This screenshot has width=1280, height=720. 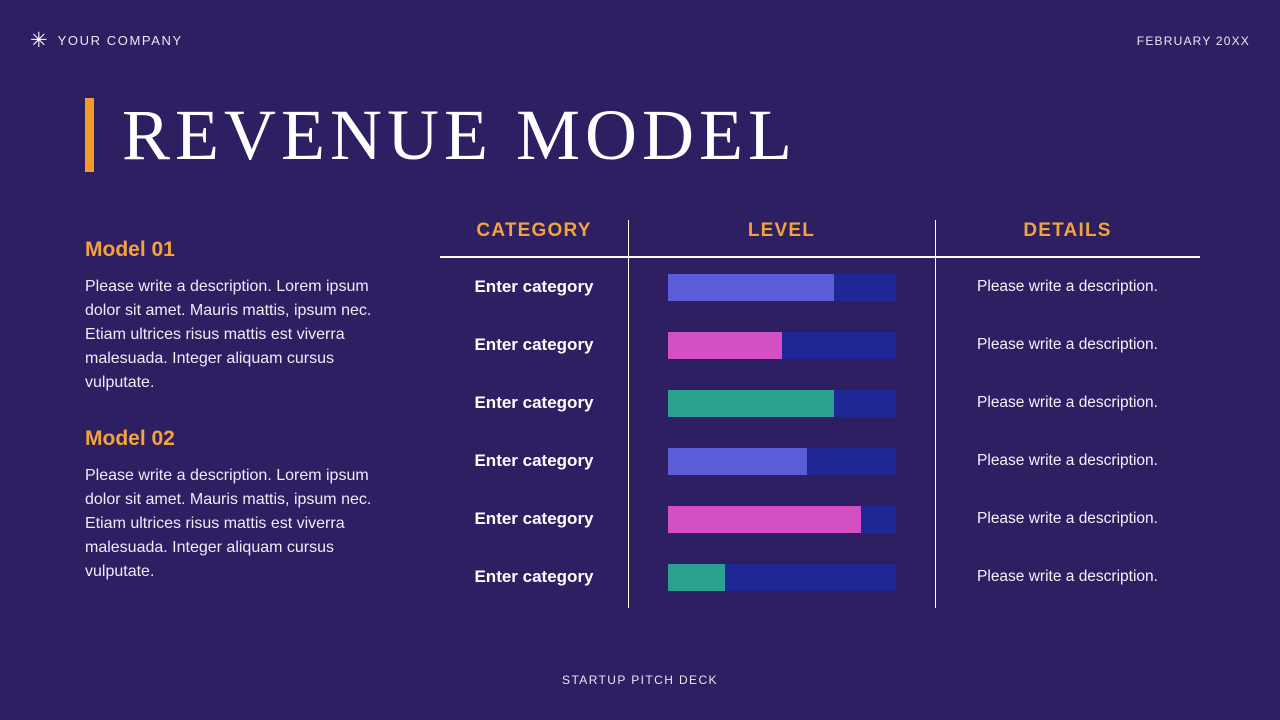 I want to click on top-bar: ✳ YOUR COMPANY FEBRUARY 20XX, so click(x=640, y=40).